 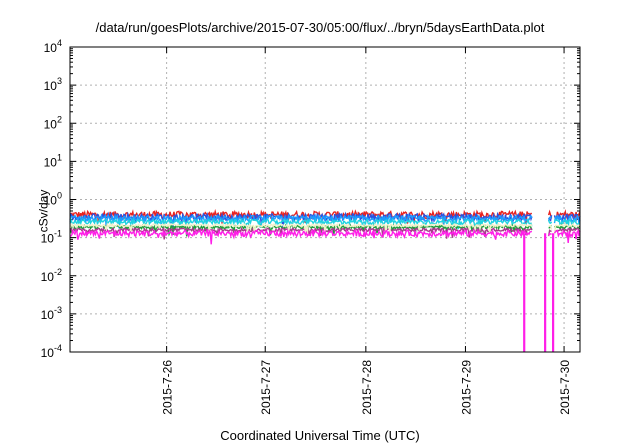 What do you see at coordinates (51, 237) in the screenshot?
I see `y-tick-label: 10⁻¹` at bounding box center [51, 237].